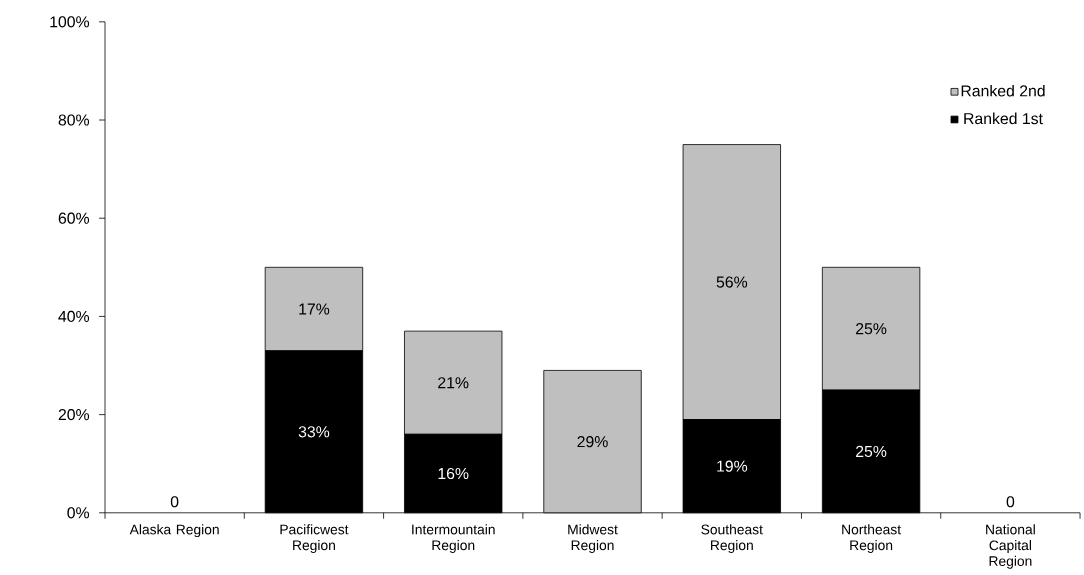 This screenshot has width=1084, height=575. I want to click on x-tick-label: Southeast Region, so click(732, 538).